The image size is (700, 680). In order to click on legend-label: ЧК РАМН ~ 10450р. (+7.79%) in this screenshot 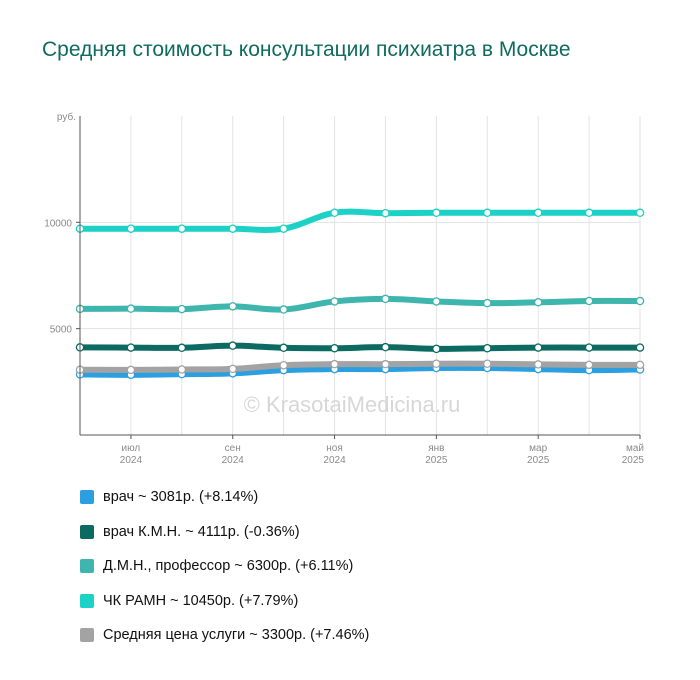, I will do `click(201, 600)`.